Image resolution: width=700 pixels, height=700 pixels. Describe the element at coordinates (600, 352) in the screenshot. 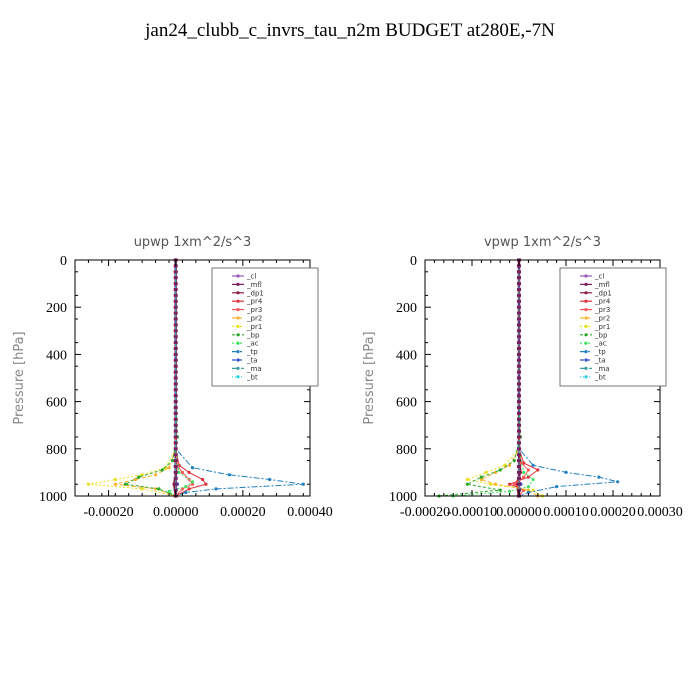

I see `legend-label-tp: _tp` at that location.